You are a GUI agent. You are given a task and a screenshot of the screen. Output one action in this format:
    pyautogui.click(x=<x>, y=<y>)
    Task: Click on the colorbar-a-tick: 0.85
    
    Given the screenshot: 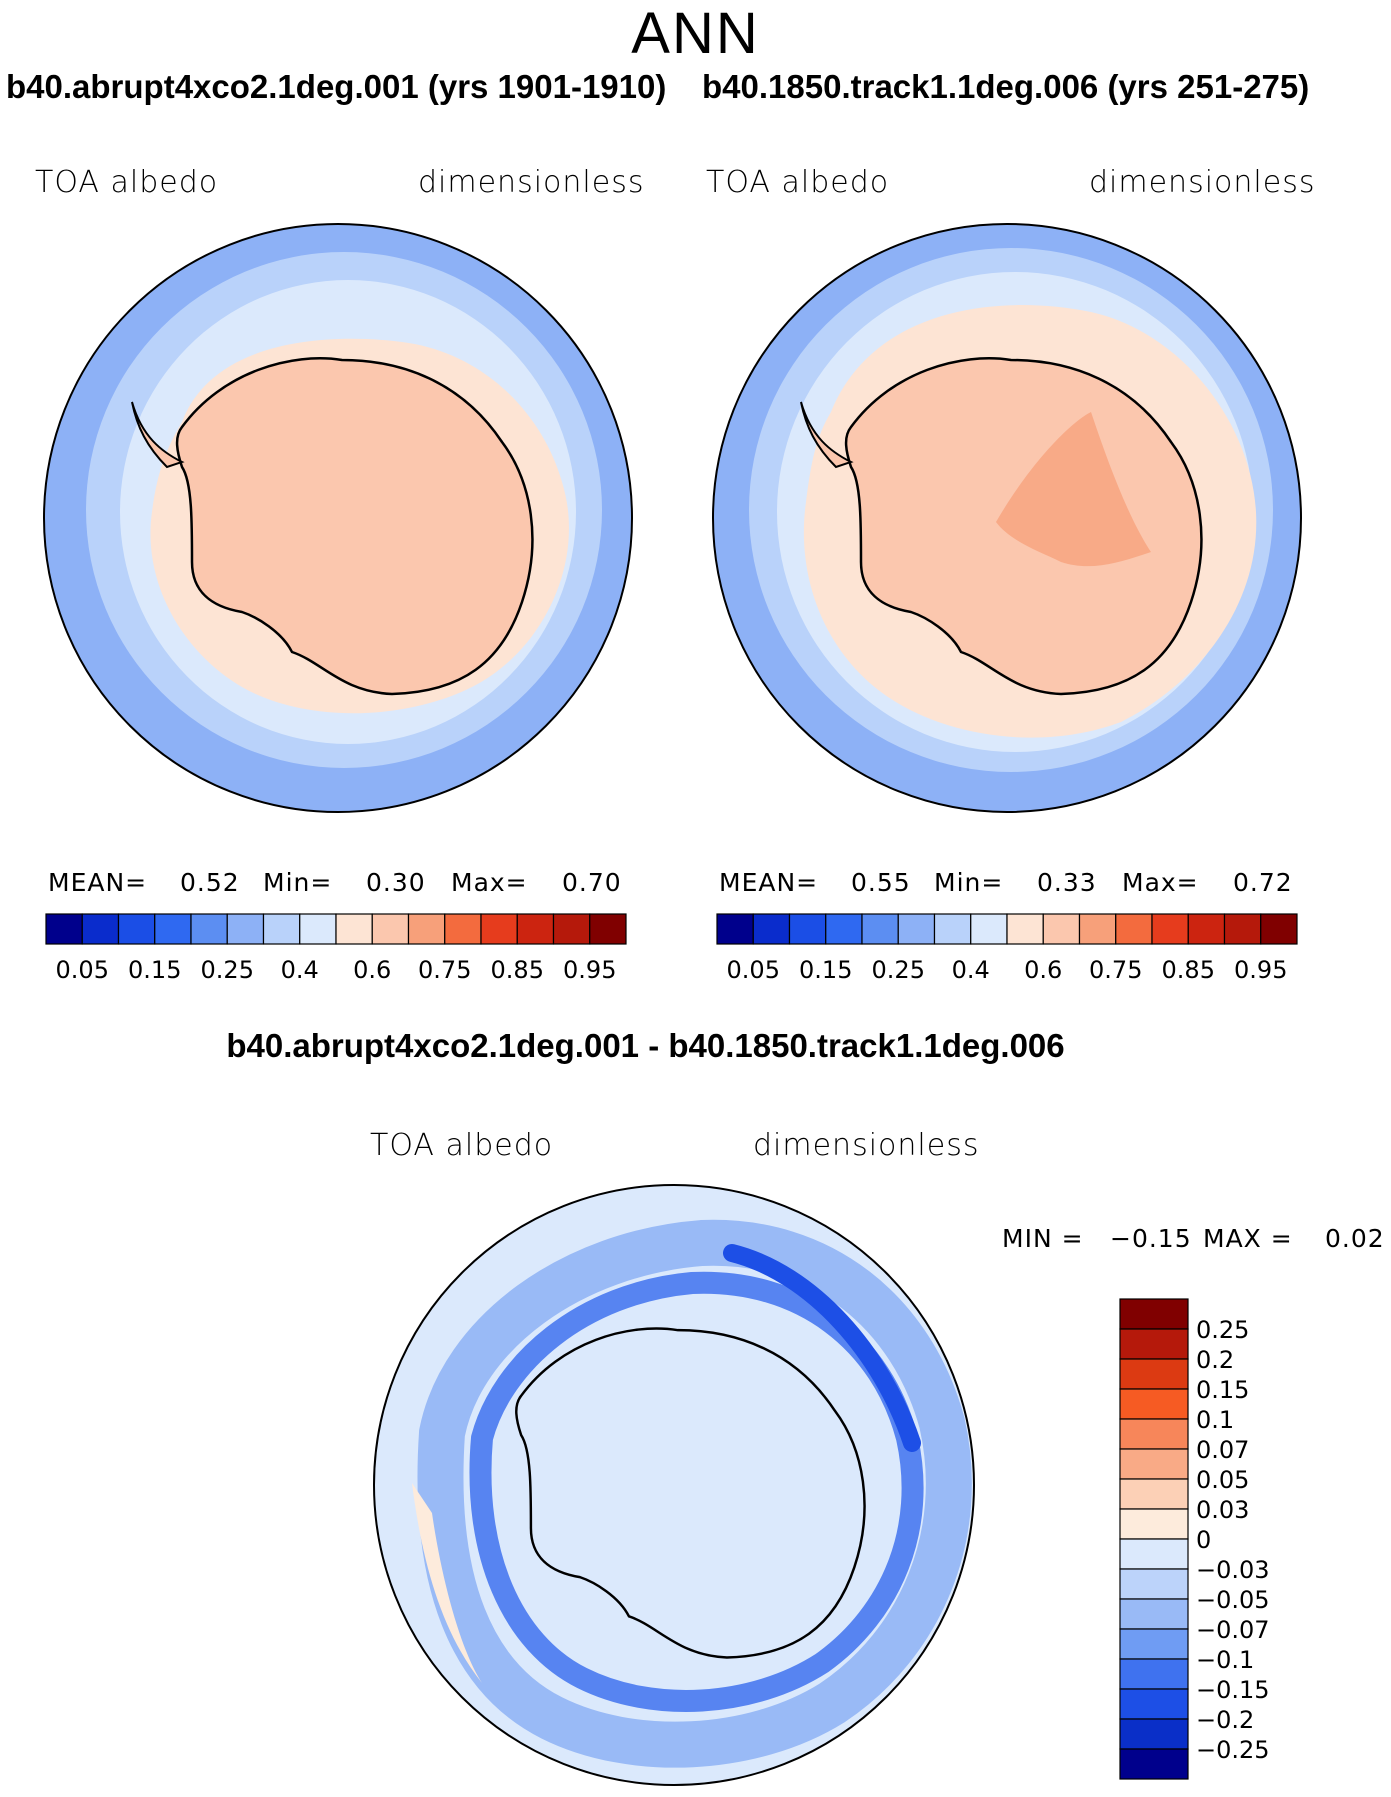 What is the action you would take?
    pyautogui.click(x=517, y=970)
    